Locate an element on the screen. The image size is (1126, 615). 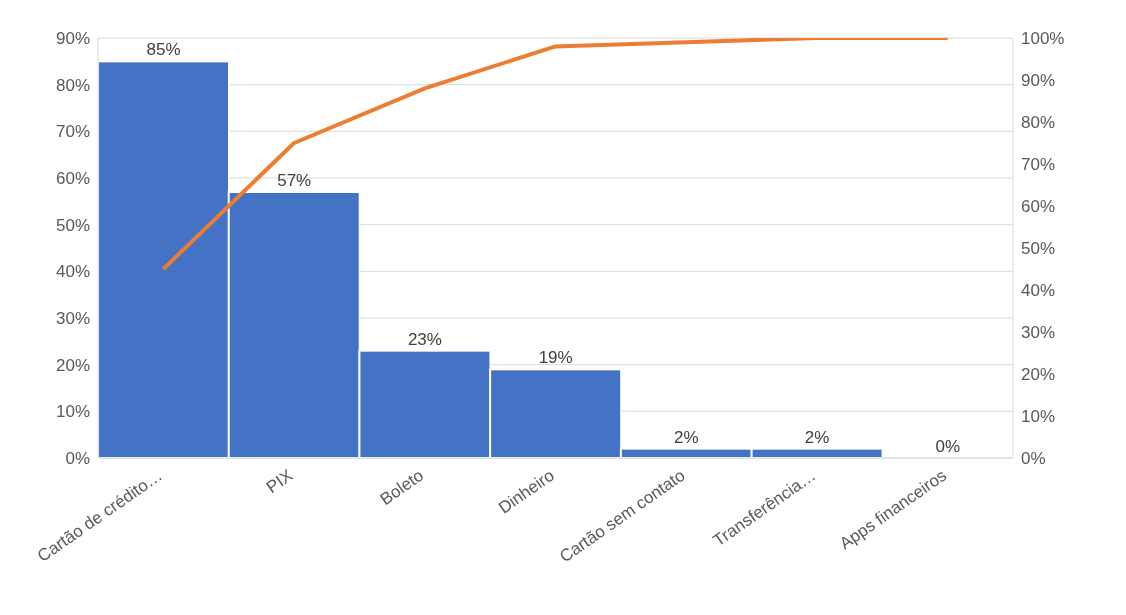
data-label: 19% is located at coordinates (555, 358).